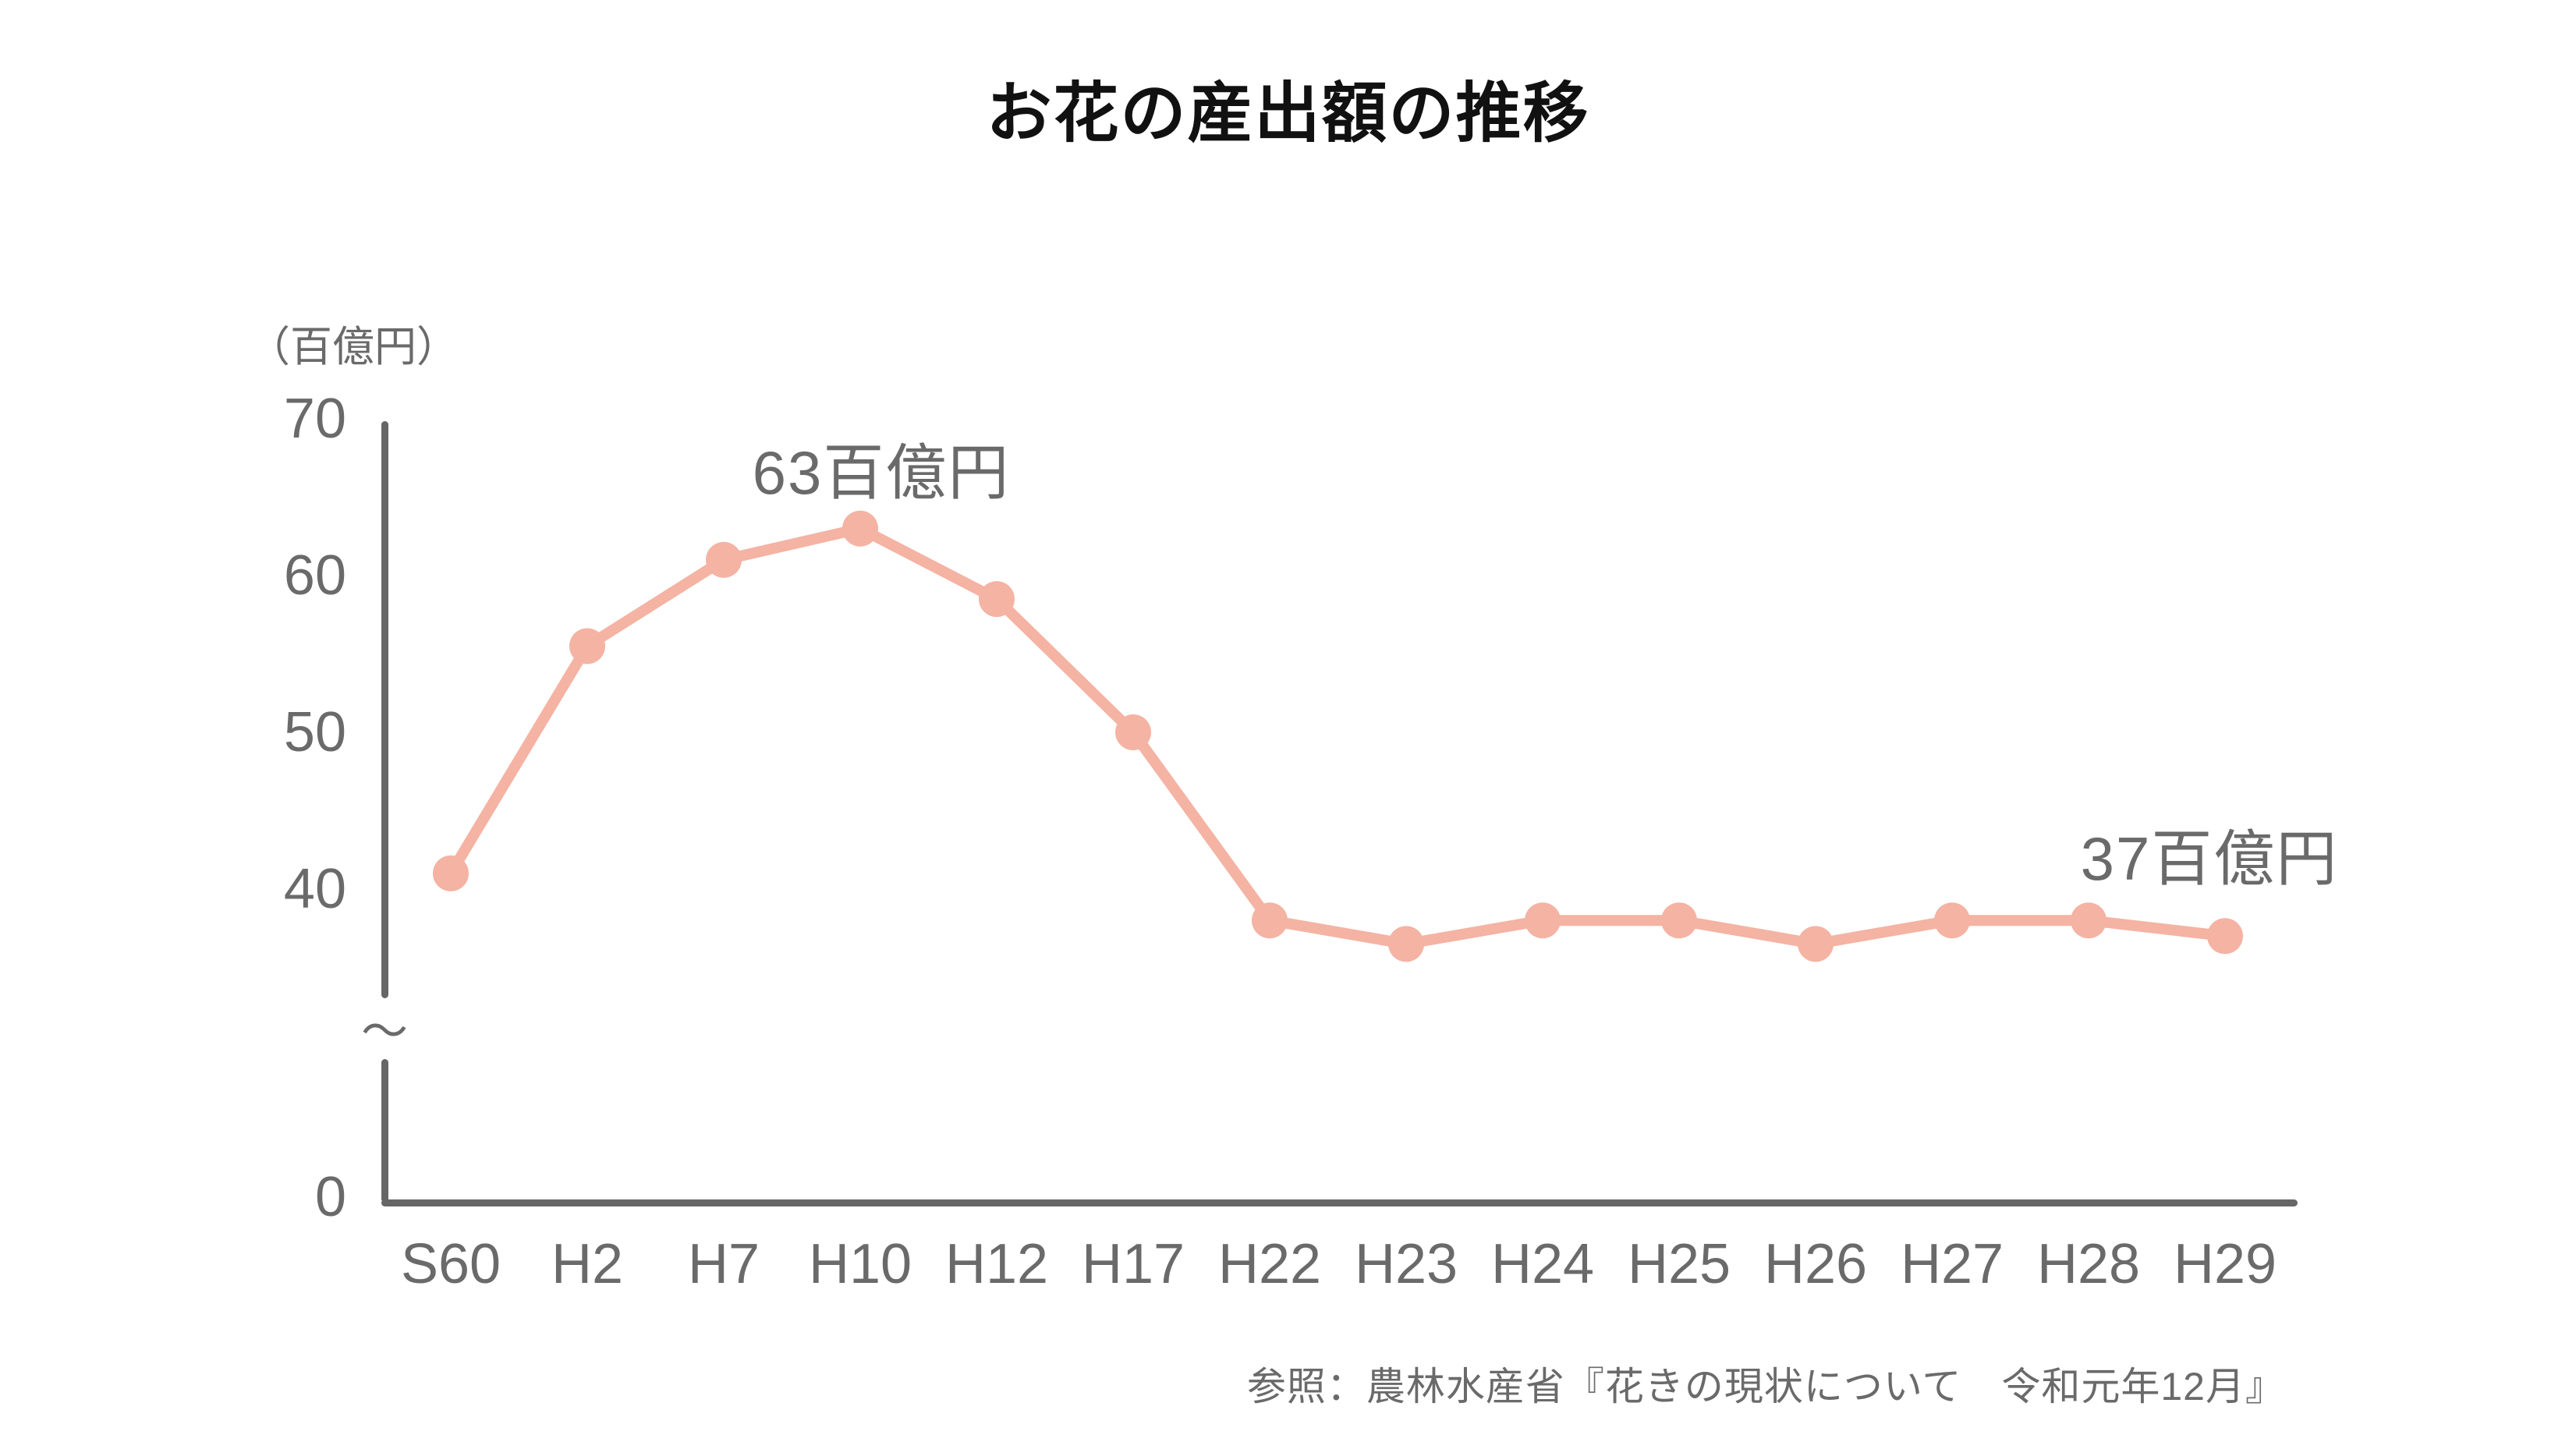  What do you see at coordinates (1339, 1202) in the screenshot?
I see `x-axis-line` at bounding box center [1339, 1202].